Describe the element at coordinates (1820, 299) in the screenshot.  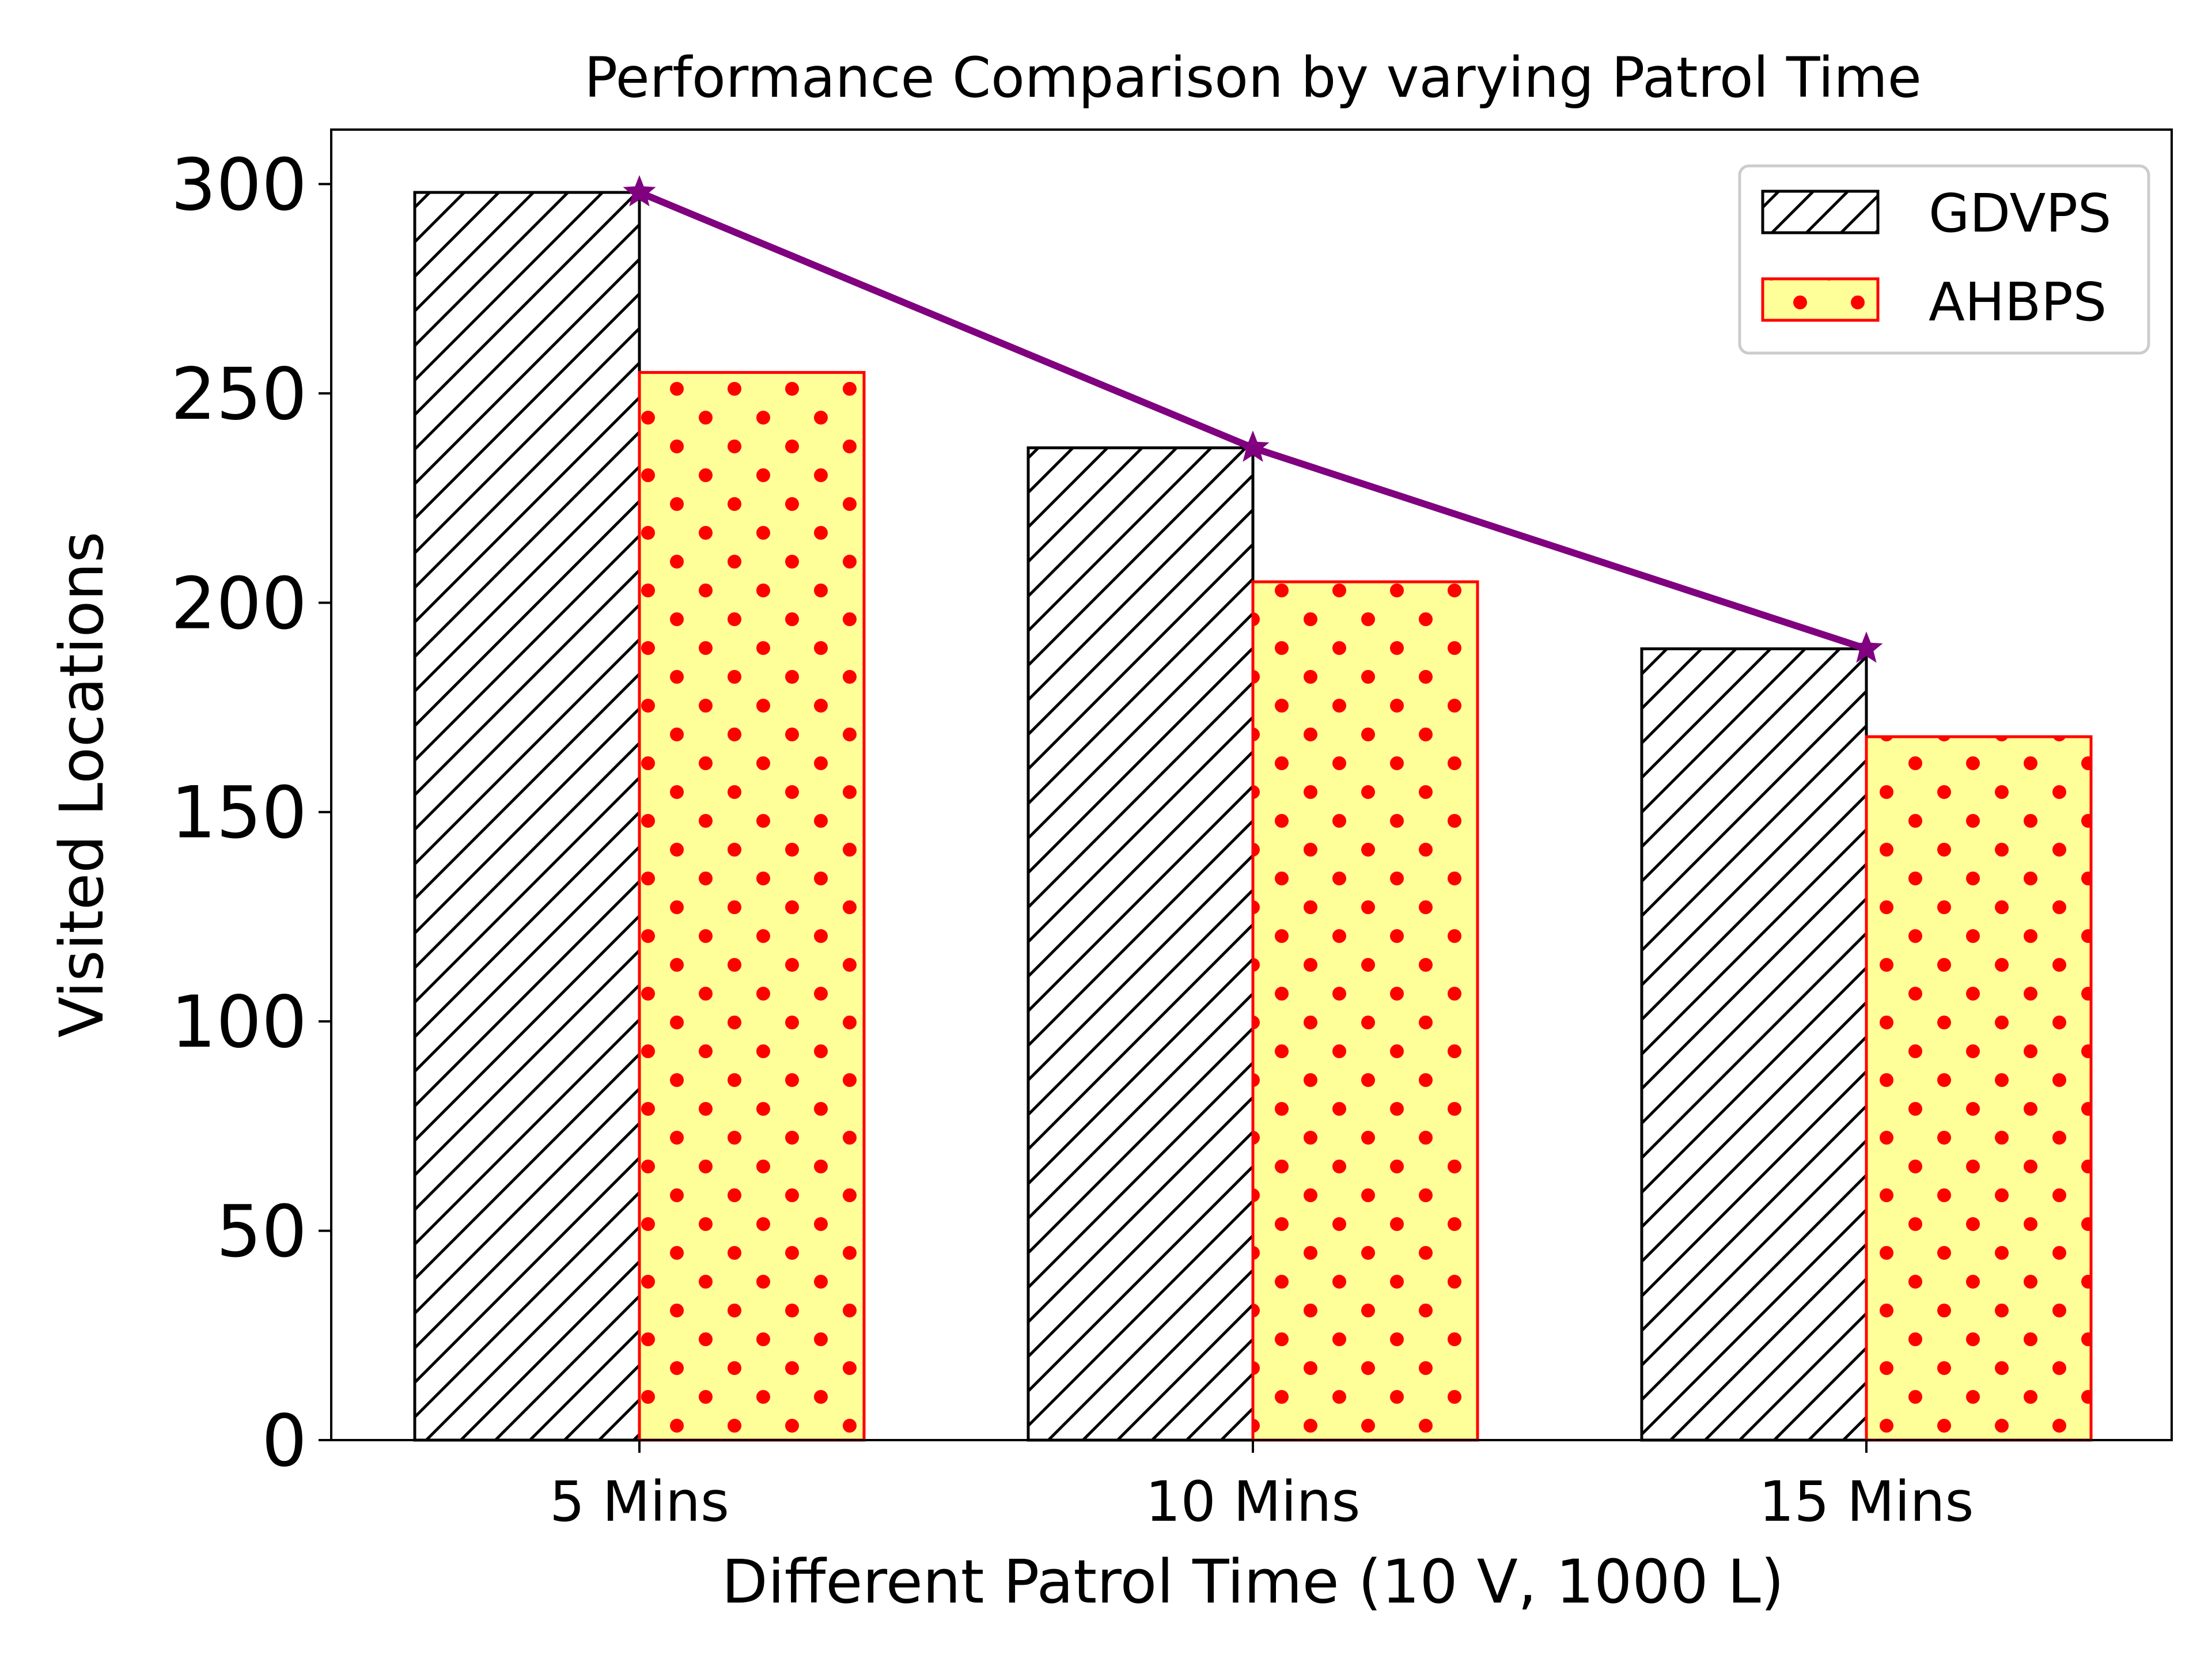
I see `legend-swatch-ahbps` at that location.